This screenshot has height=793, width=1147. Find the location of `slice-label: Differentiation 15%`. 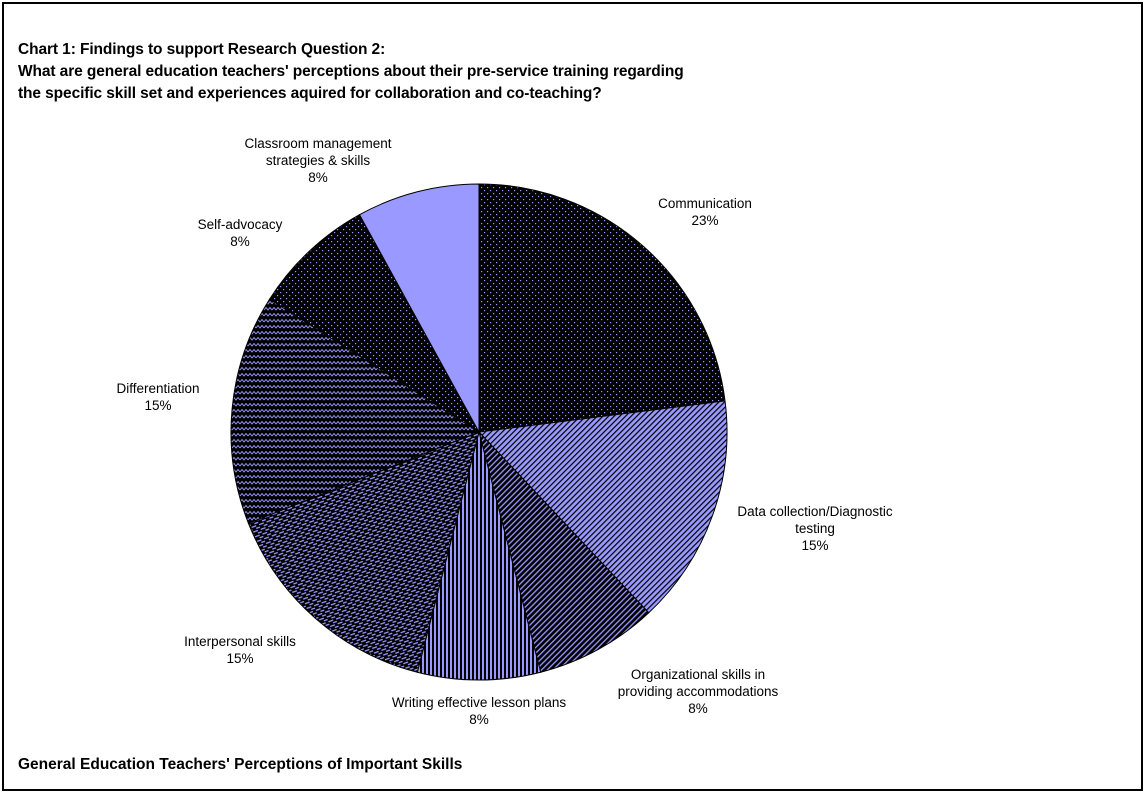

slice-label: Differentiation 15% is located at coordinates (157, 397).